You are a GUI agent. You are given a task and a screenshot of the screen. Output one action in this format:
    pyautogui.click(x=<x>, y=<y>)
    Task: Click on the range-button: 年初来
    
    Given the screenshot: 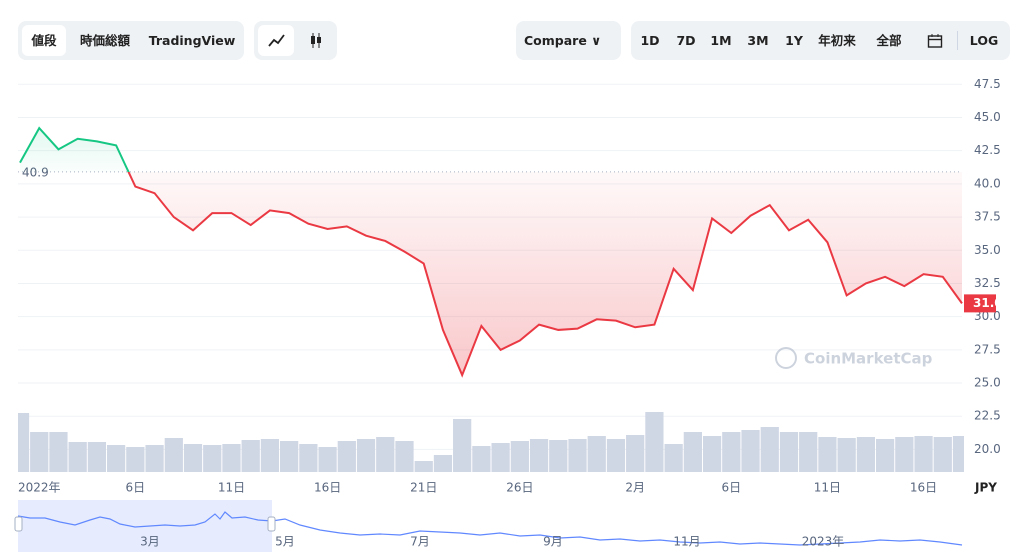 What is the action you would take?
    pyautogui.click(x=837, y=40)
    